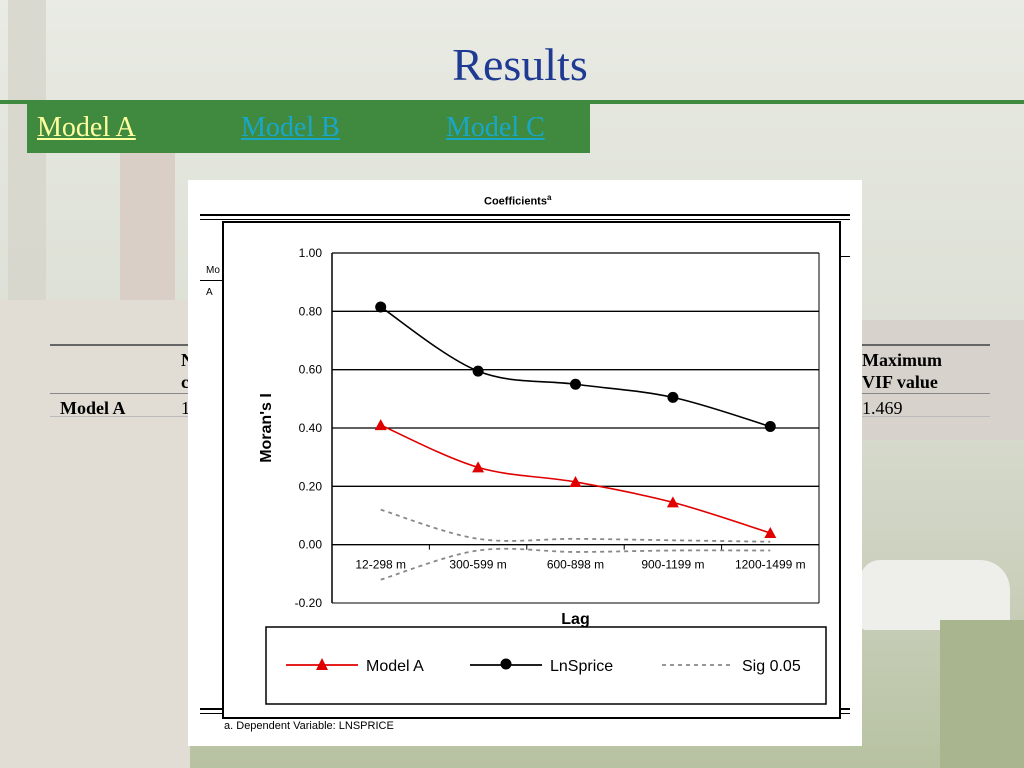 The image size is (1024, 768). Describe the element at coordinates (520, 64) in the screenshot. I see `slide-title: Results` at that location.